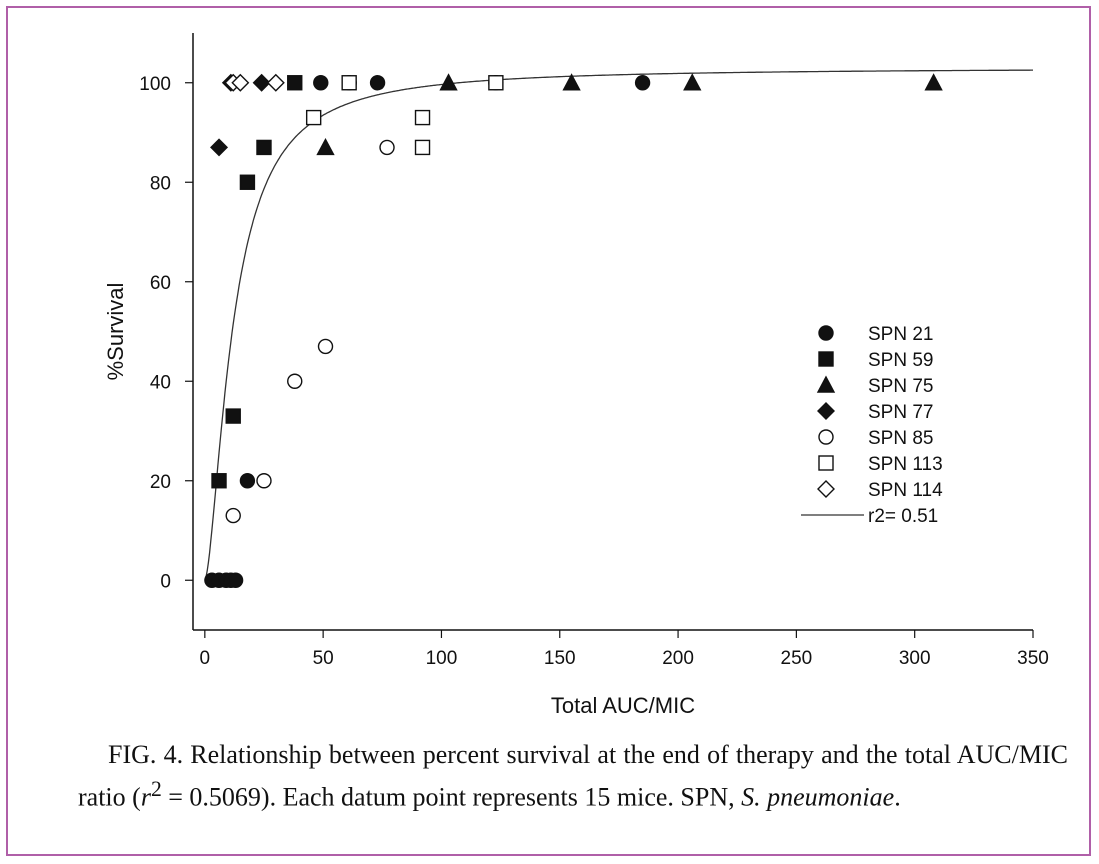 The height and width of the screenshot is (864, 1099). What do you see at coordinates (160, 482) in the screenshot?
I see `y-tick-label: 20` at bounding box center [160, 482].